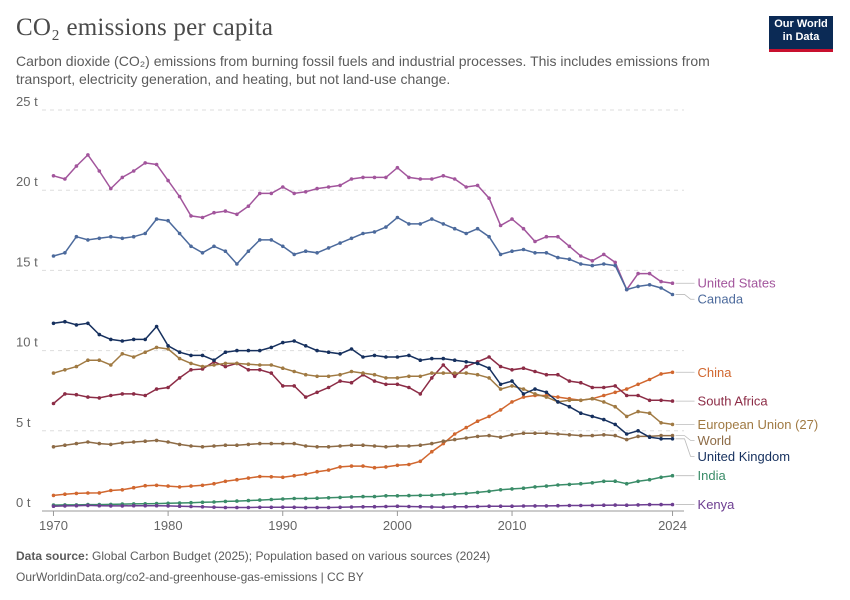 This screenshot has width=850, height=600. What do you see at coordinates (801, 34) in the screenshot?
I see `owid-logo: Our World in Data` at bounding box center [801, 34].